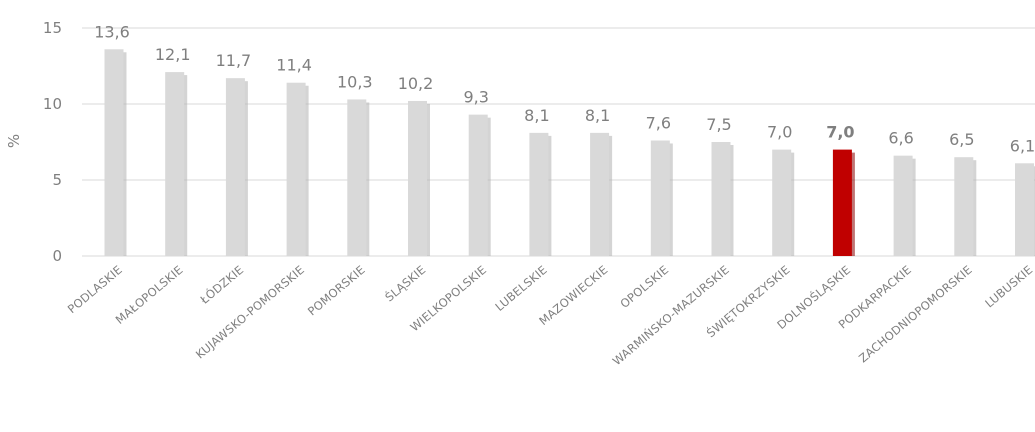  I want to click on data-label: 7,6, so click(658, 122).